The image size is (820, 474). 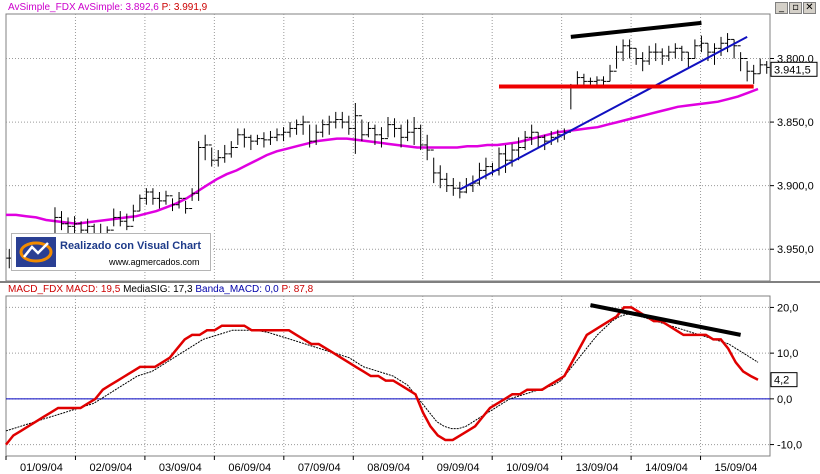 What do you see at coordinates (110, 468) in the screenshot?
I see `x-tick-label: 02/09/04` at bounding box center [110, 468].